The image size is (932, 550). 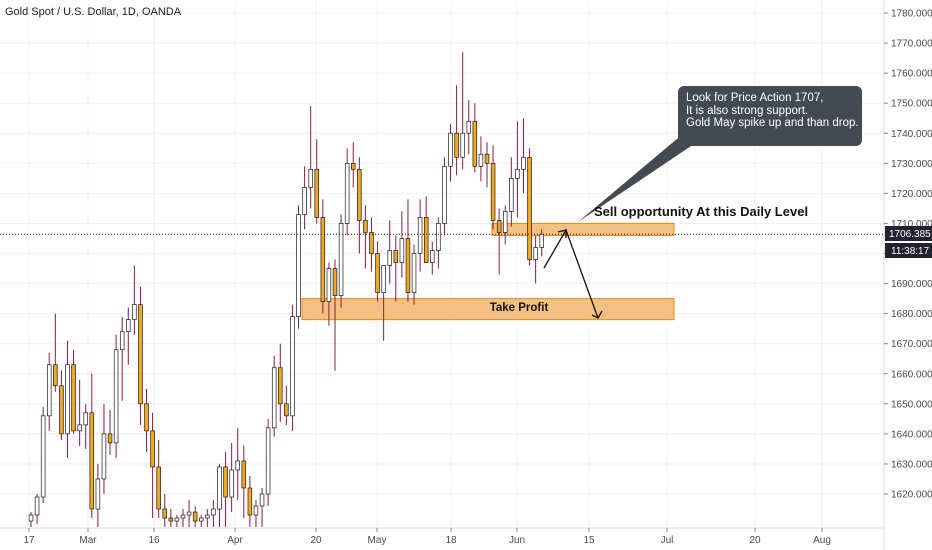 What do you see at coordinates (488, 309) in the screenshot?
I see `take-profit-zone` at bounding box center [488, 309].